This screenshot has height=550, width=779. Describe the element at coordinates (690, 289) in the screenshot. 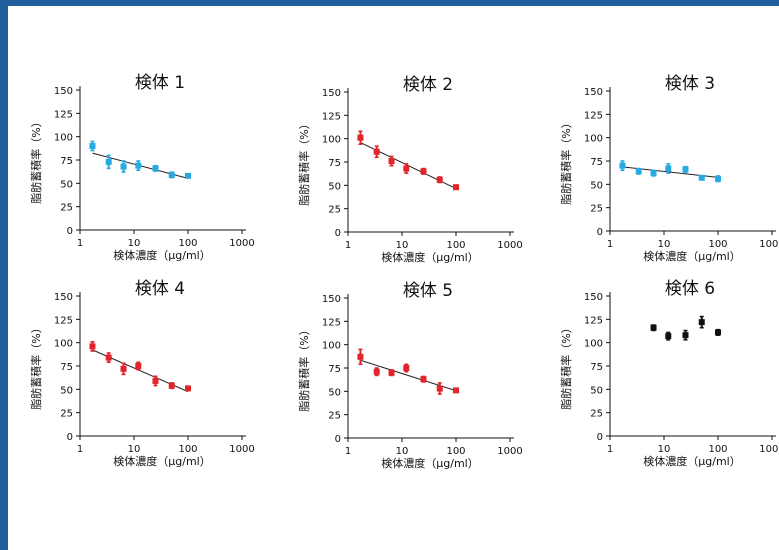

I see `chart-title: 検体 6` at that location.